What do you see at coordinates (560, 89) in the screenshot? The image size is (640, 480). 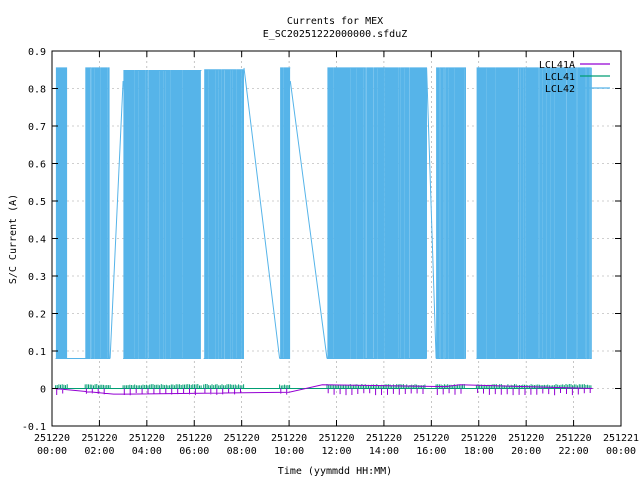 I see `legend-label: LCL42` at bounding box center [560, 89].